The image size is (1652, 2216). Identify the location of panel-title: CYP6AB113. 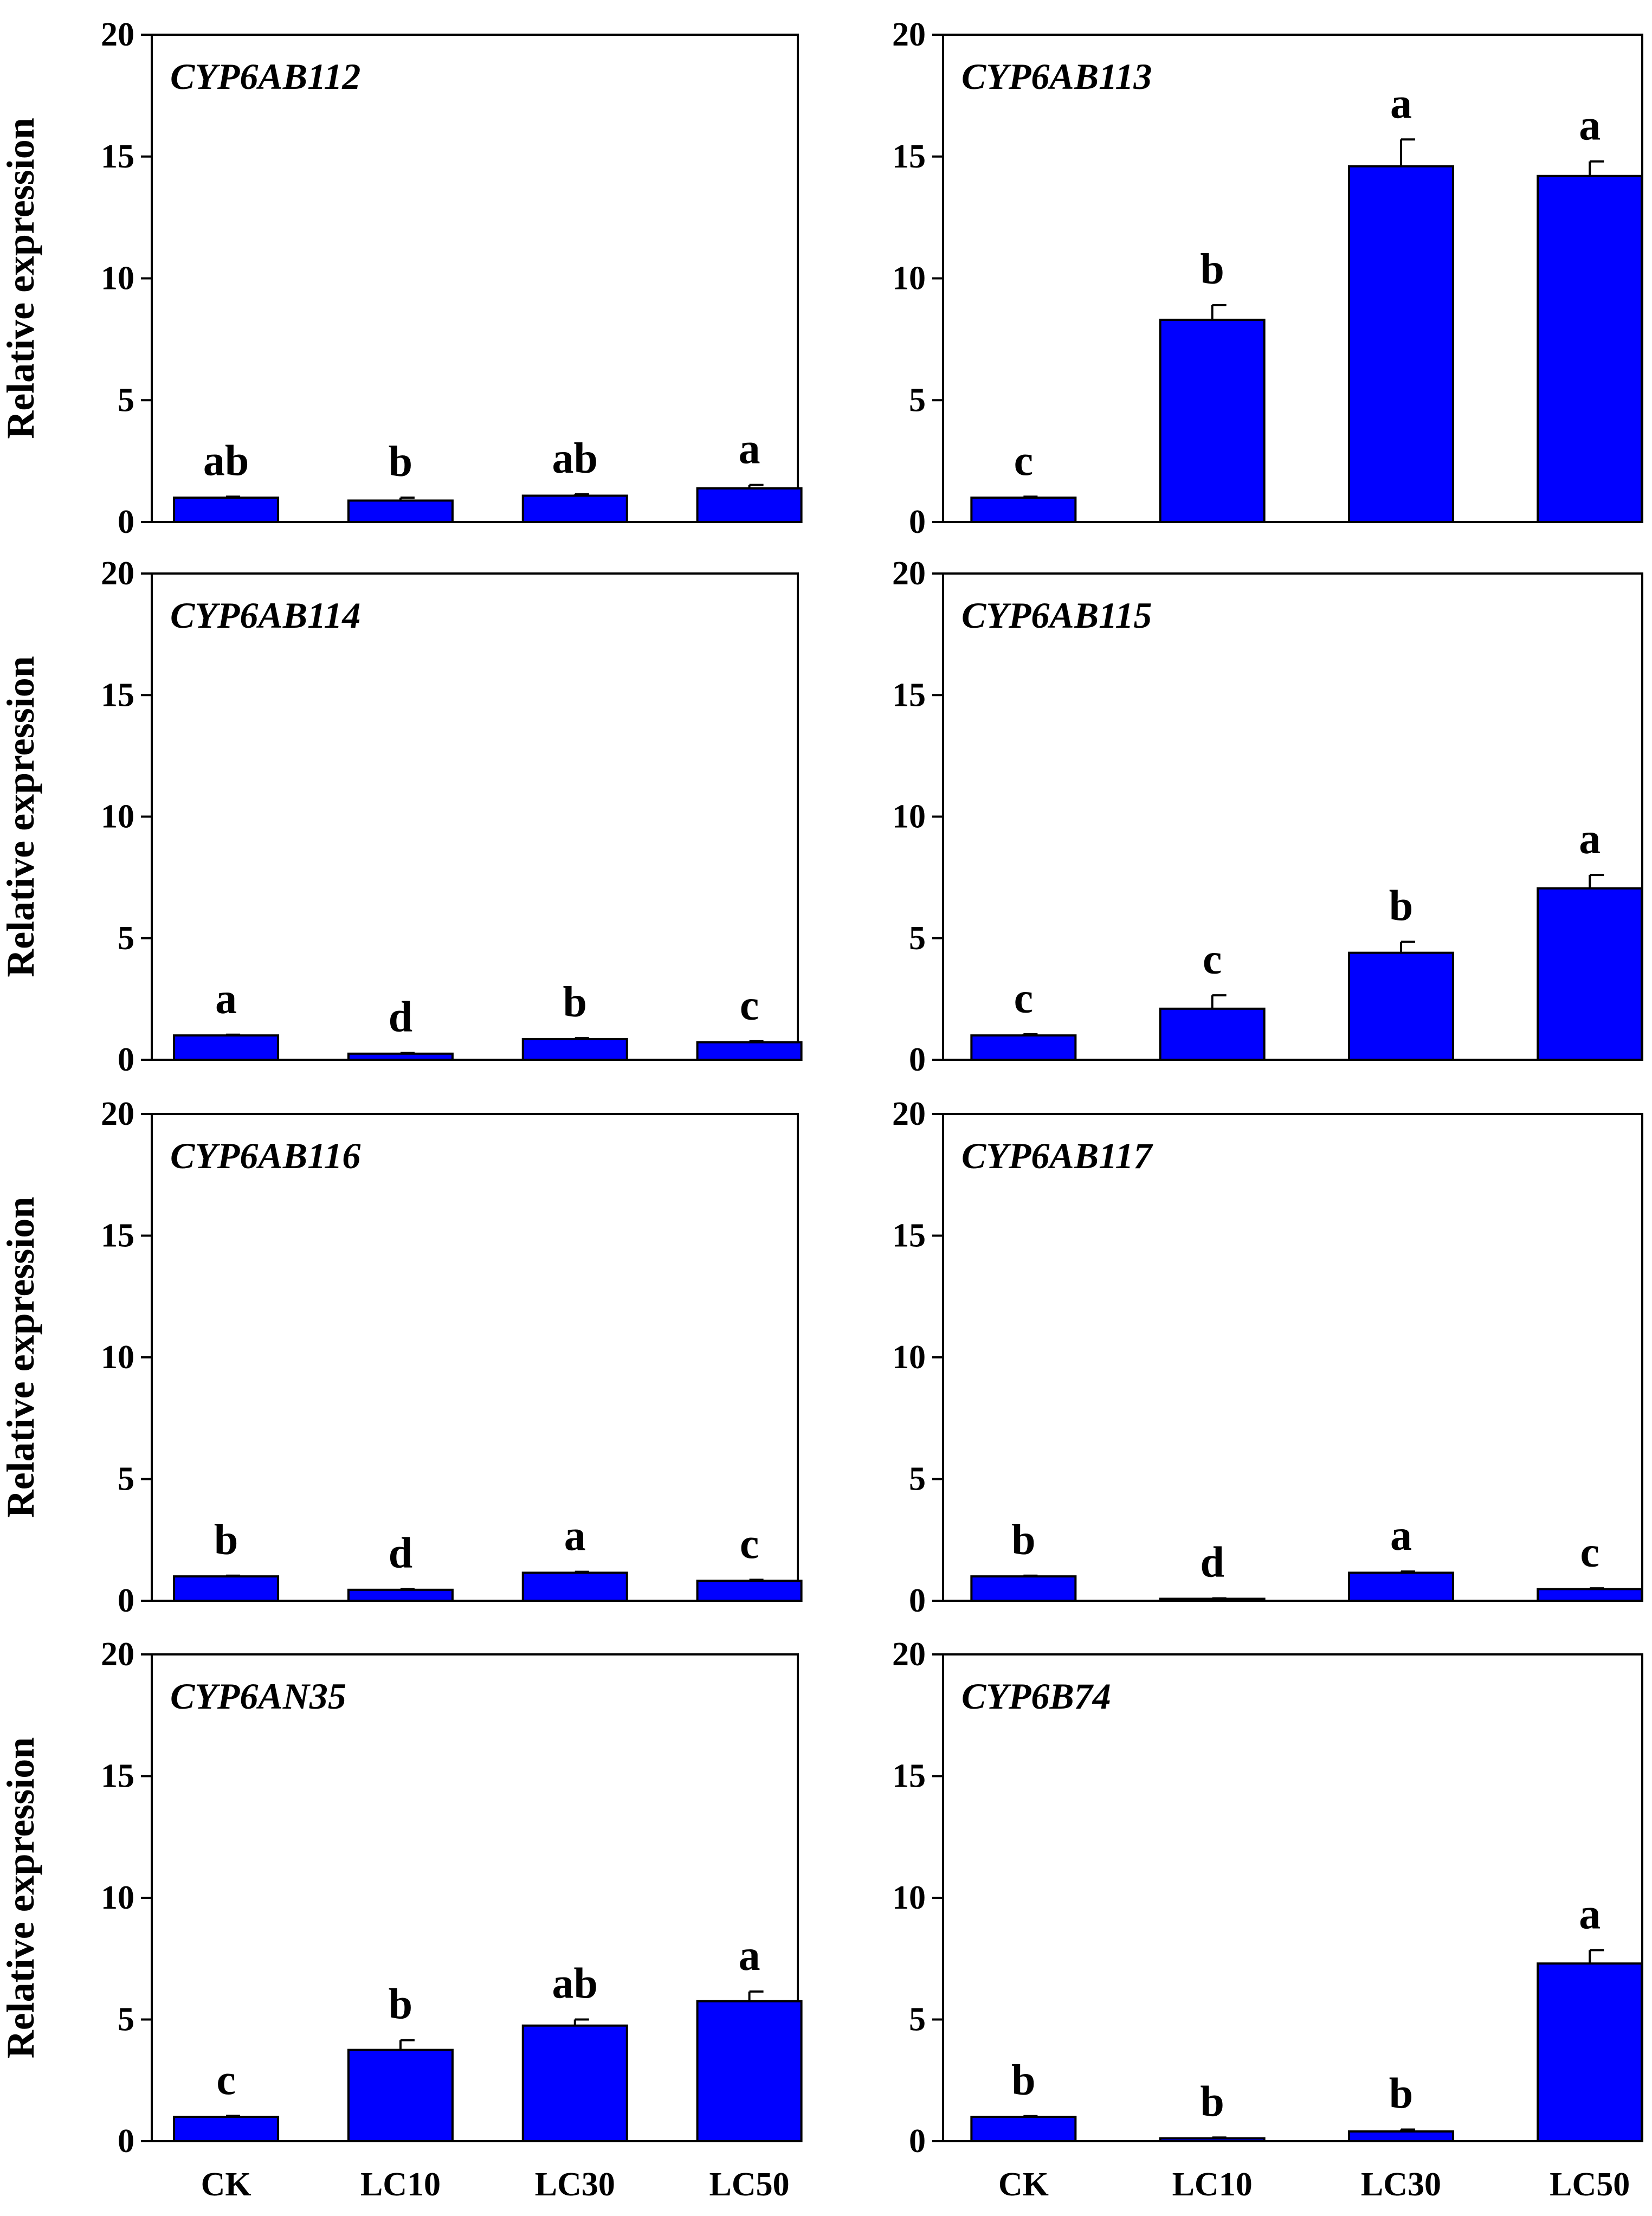
(1056, 76).